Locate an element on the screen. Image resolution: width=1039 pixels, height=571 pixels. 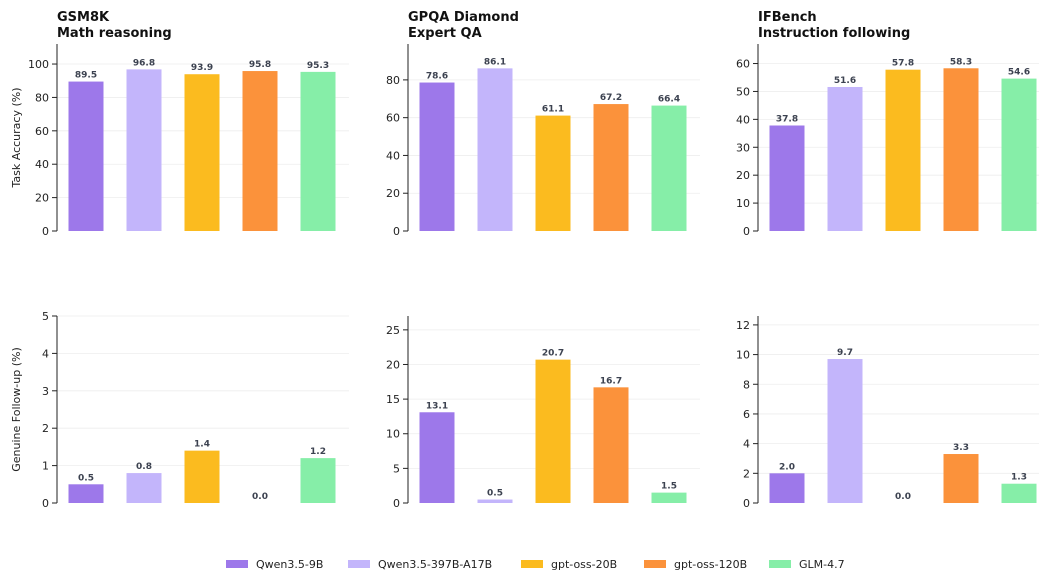
data-label: 61.1 is located at coordinates (553, 110).